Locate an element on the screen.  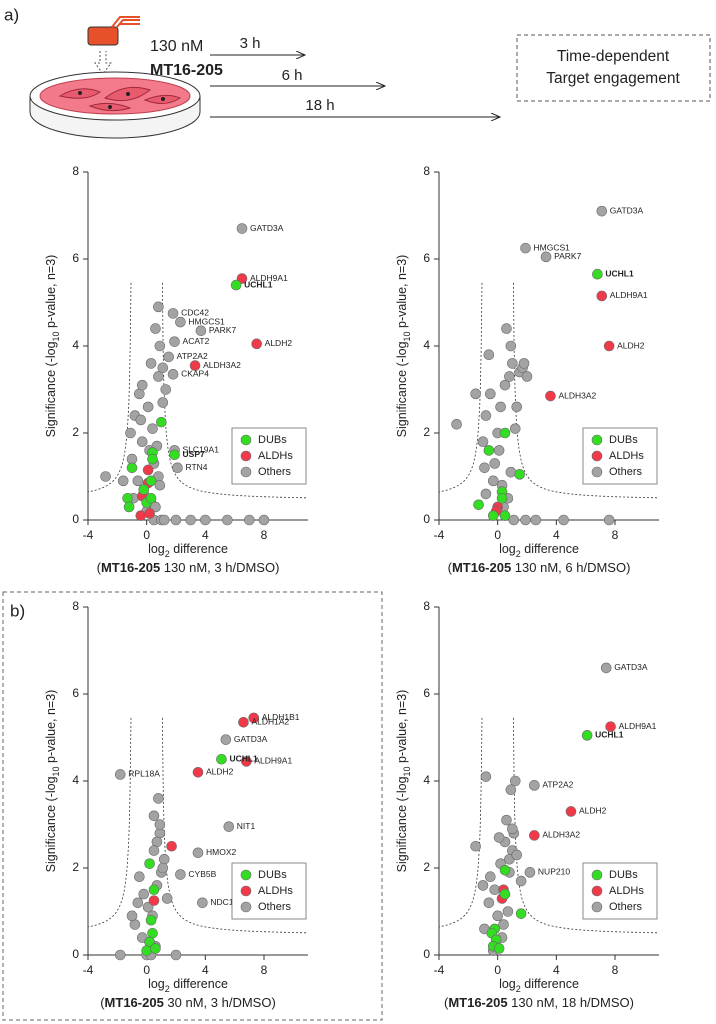
label-text: p-value, n=3) is located at coordinates (51, 728).